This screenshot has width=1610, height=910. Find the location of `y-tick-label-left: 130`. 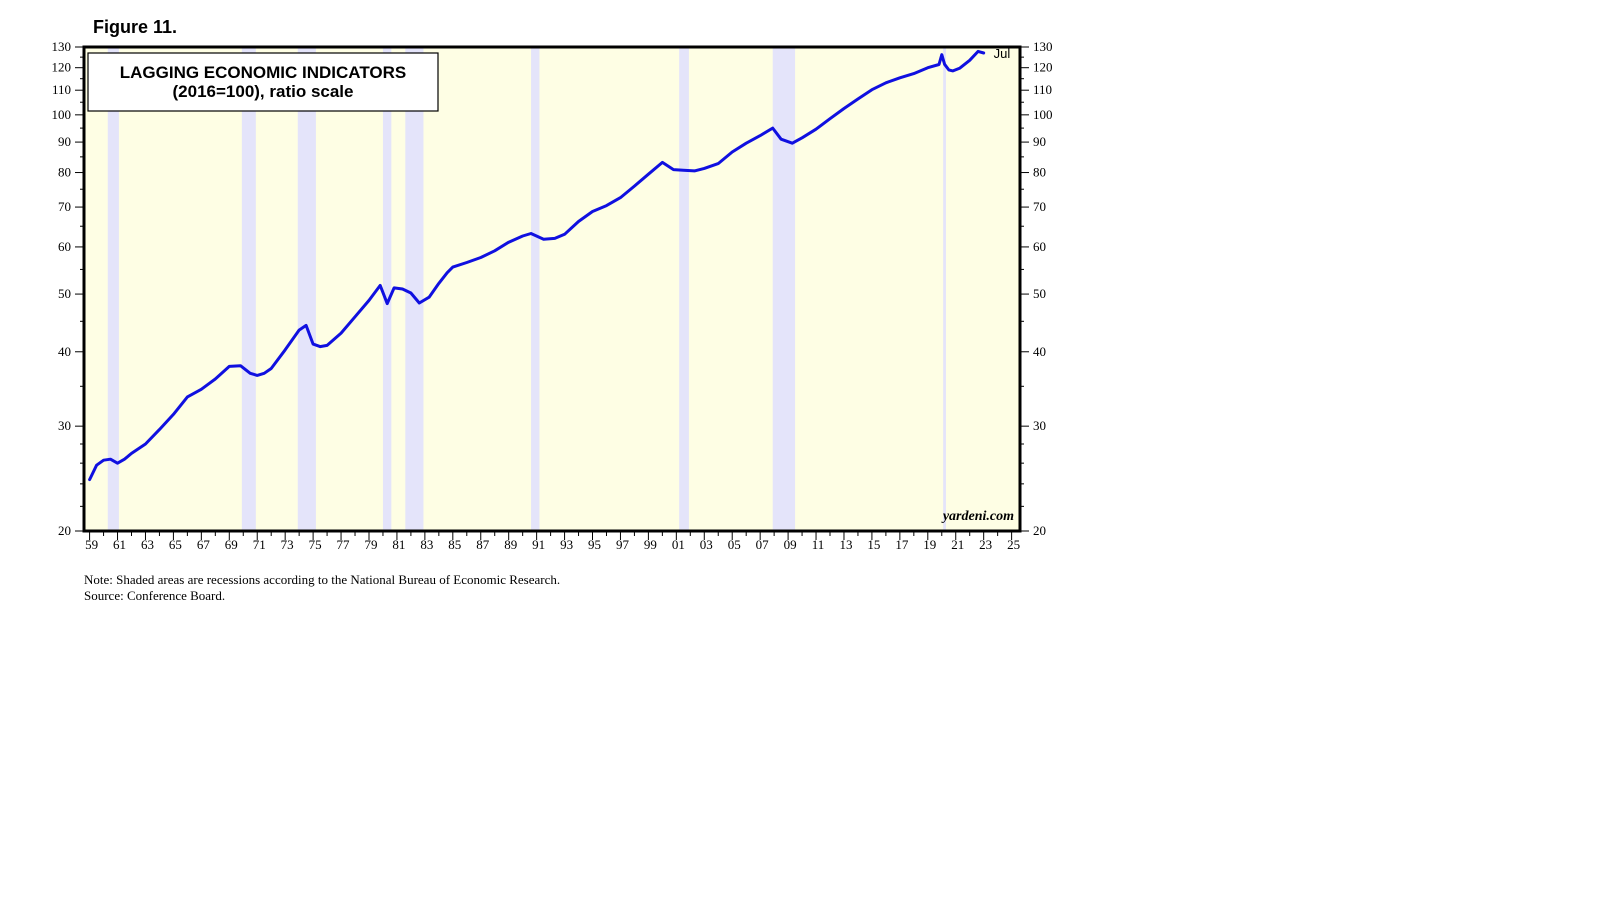

y-tick-label-left: 130 is located at coordinates (62, 46).